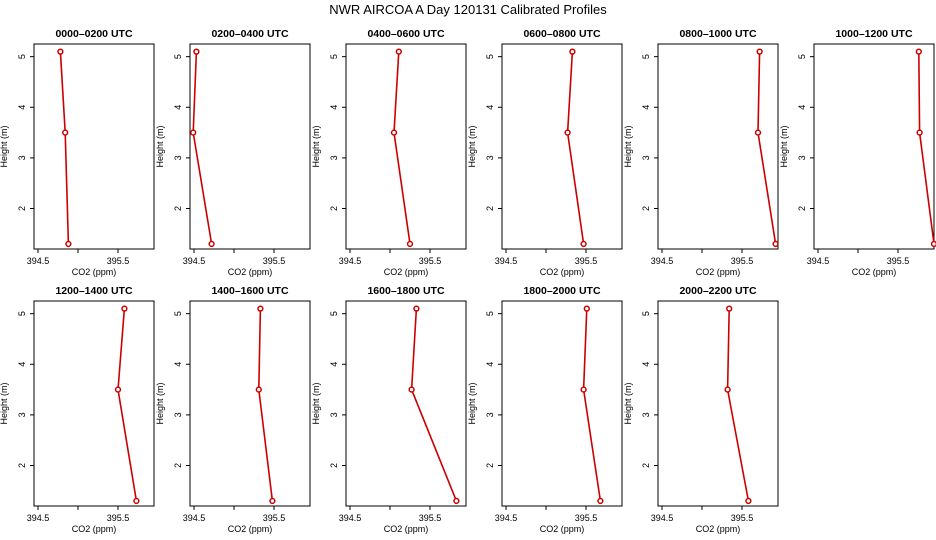 The width and height of the screenshot is (936, 540). Describe the element at coordinates (178, 465) in the screenshot. I see `panel-8-ytick-label: 2` at that location.